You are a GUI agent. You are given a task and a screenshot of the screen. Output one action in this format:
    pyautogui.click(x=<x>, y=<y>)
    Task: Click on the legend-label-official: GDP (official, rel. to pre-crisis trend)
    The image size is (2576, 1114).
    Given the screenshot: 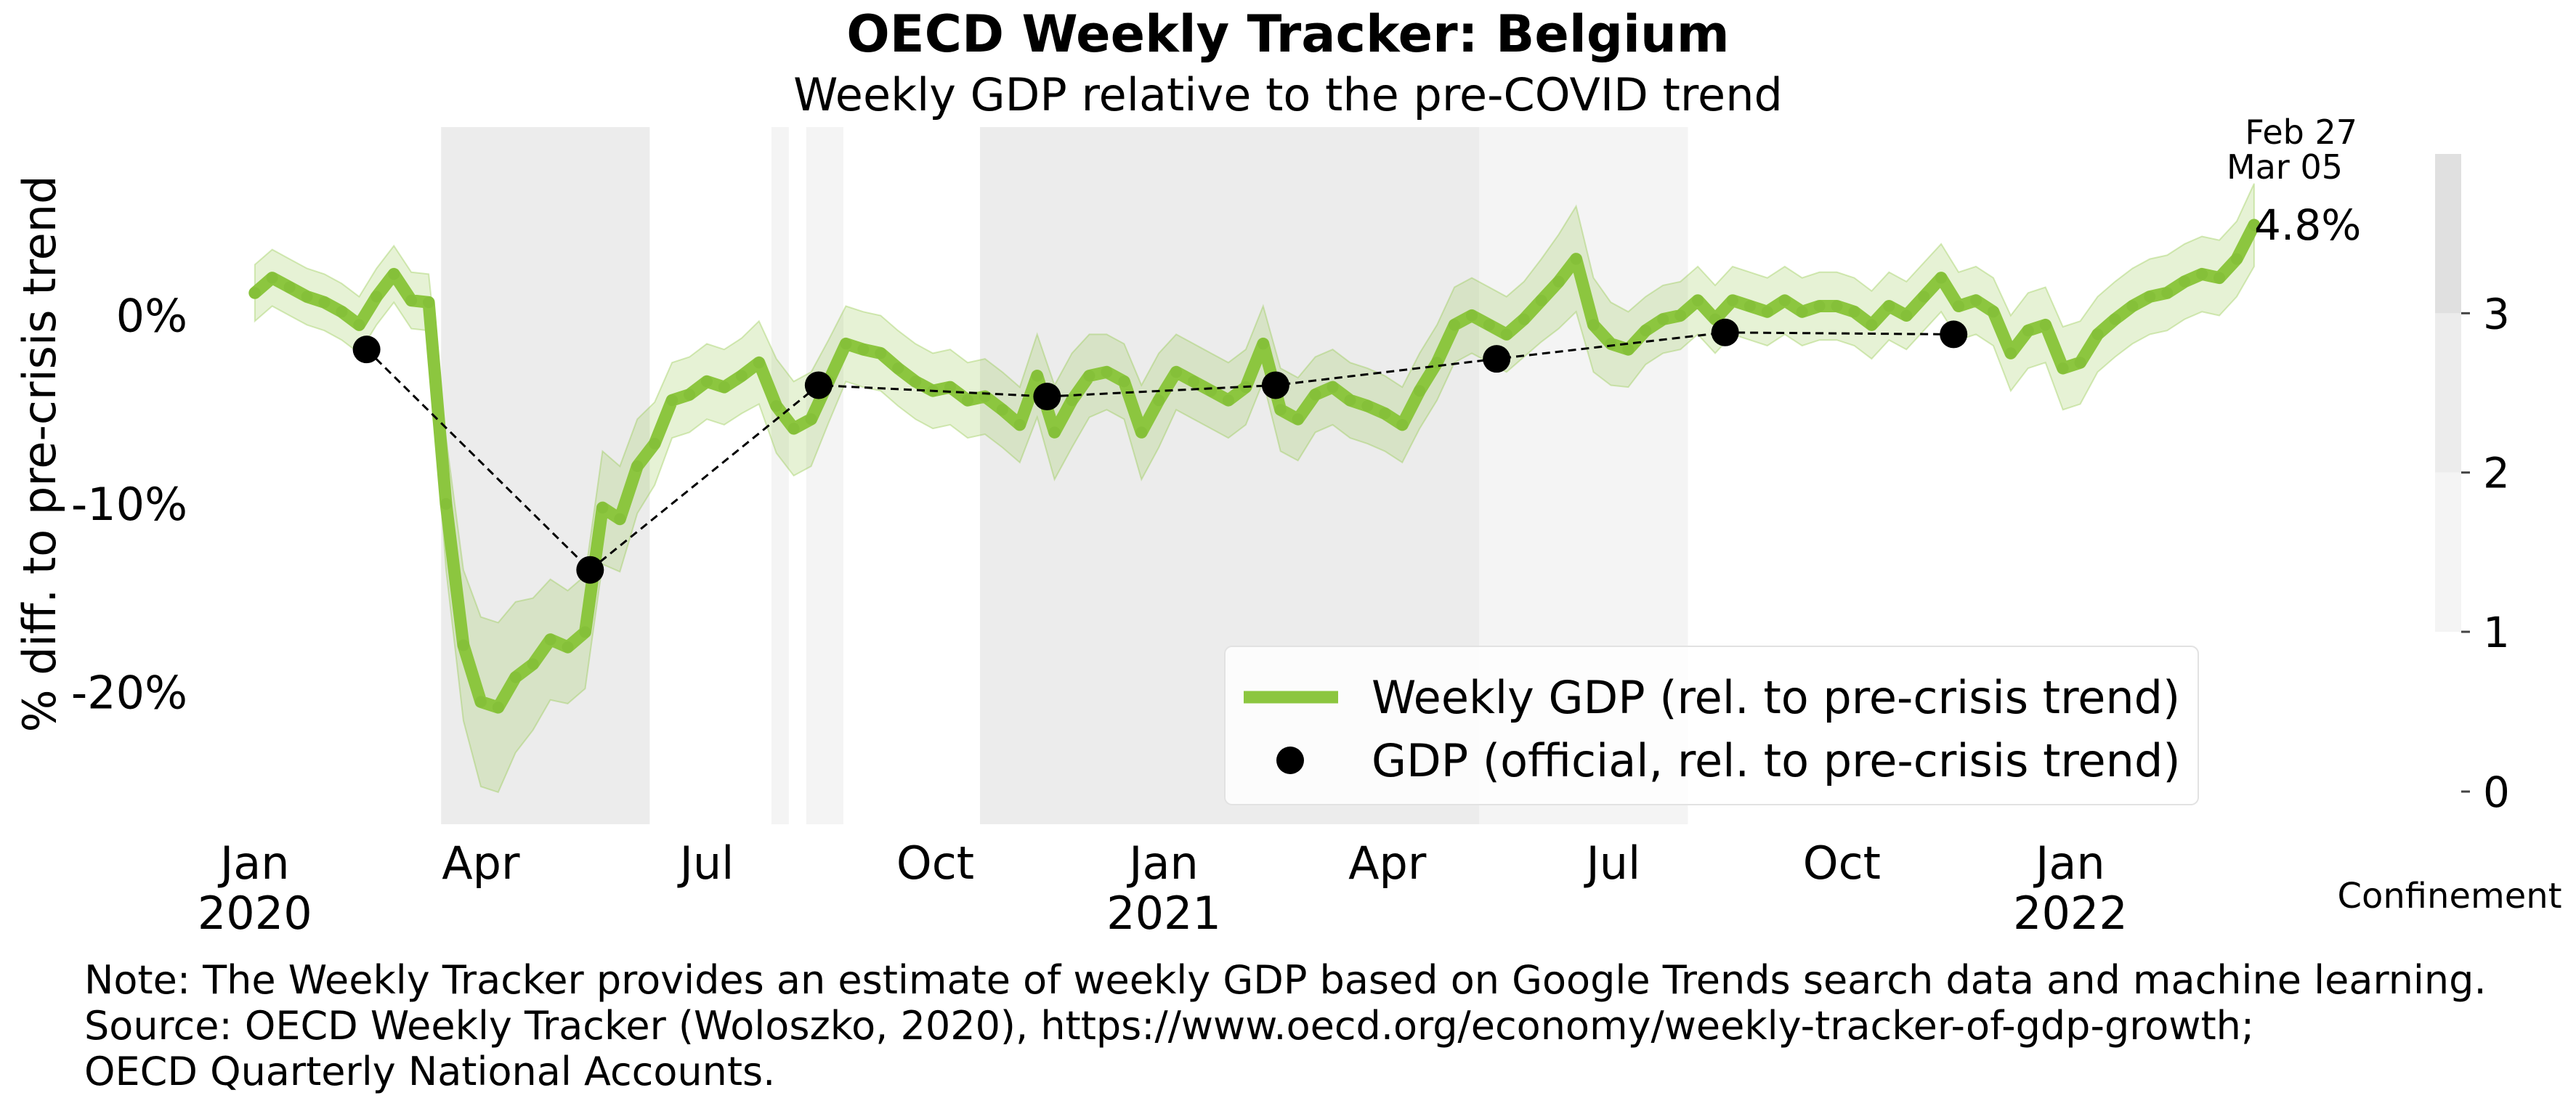 What is the action you would take?
    pyautogui.click(x=1776, y=760)
    